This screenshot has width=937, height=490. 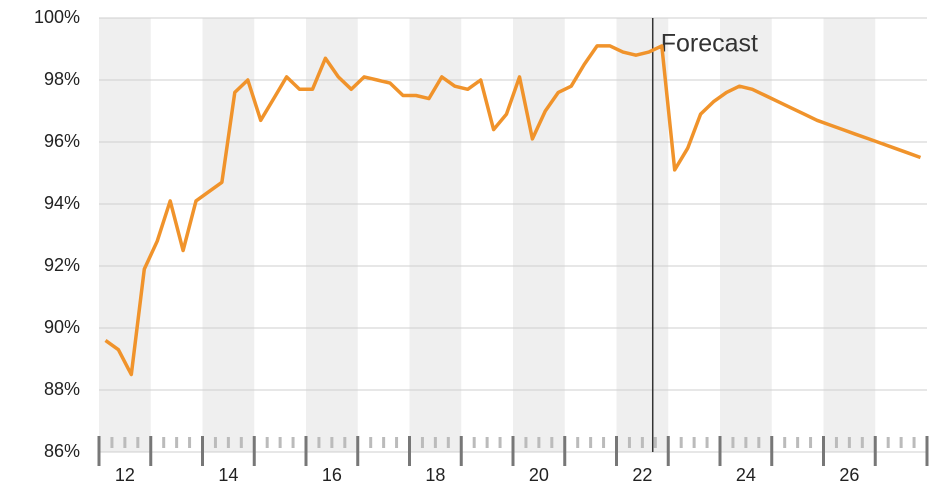 What do you see at coordinates (62, 327) in the screenshot?
I see `y-tick-label: 90%` at bounding box center [62, 327].